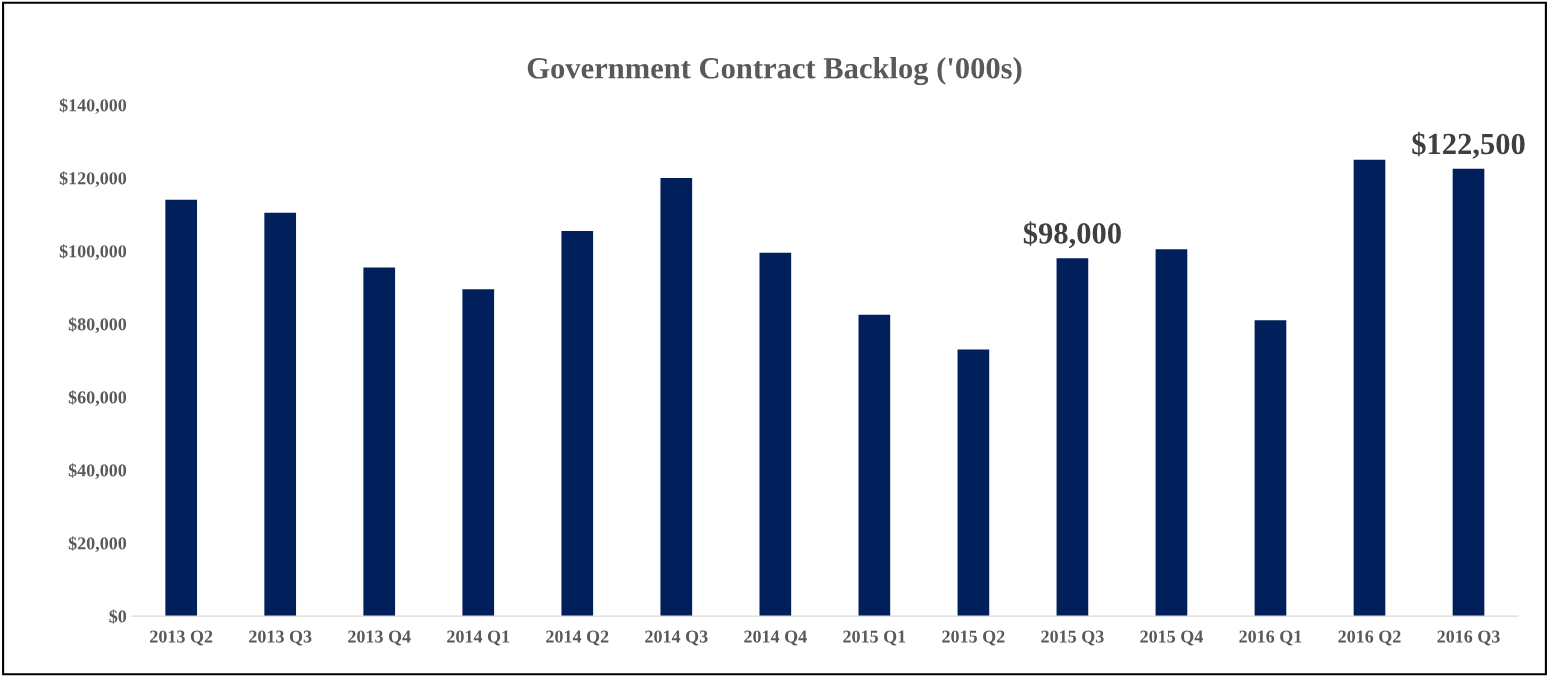 The width and height of the screenshot is (1549, 677). What do you see at coordinates (973, 638) in the screenshot?
I see `x-tick-label: 2015 Q2` at bounding box center [973, 638].